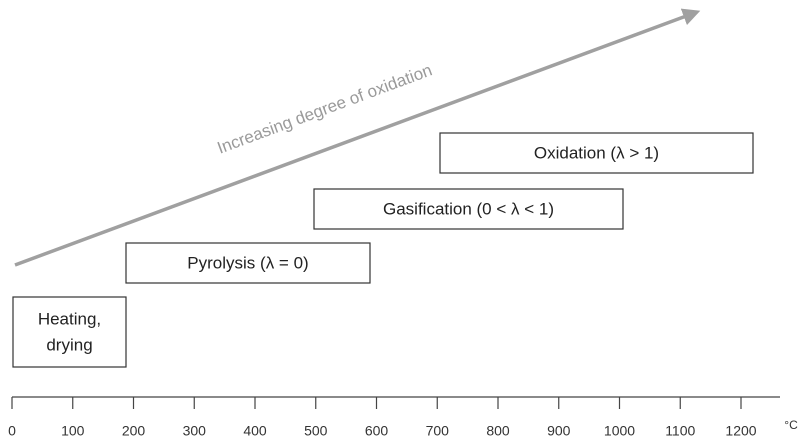  What do you see at coordinates (559, 431) in the screenshot?
I see `tick-label: 900` at bounding box center [559, 431].